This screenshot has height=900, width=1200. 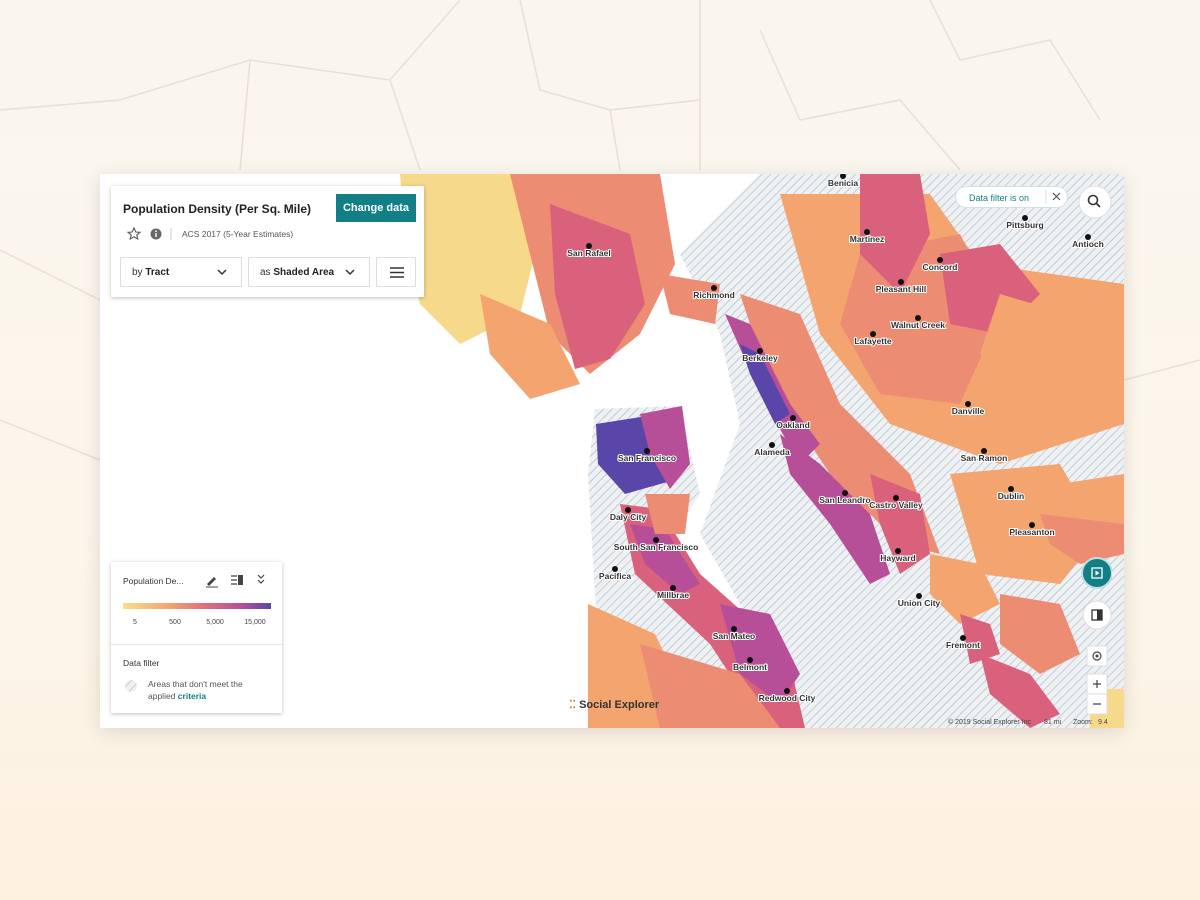 I want to click on list-icon, so click(x=234, y=580).